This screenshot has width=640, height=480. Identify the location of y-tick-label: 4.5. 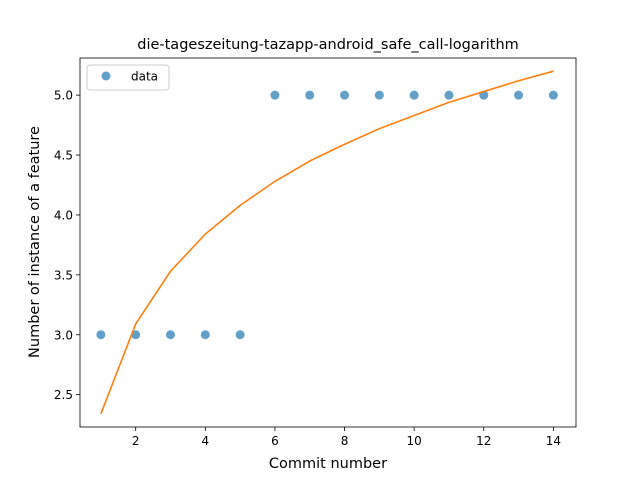
(63, 156).